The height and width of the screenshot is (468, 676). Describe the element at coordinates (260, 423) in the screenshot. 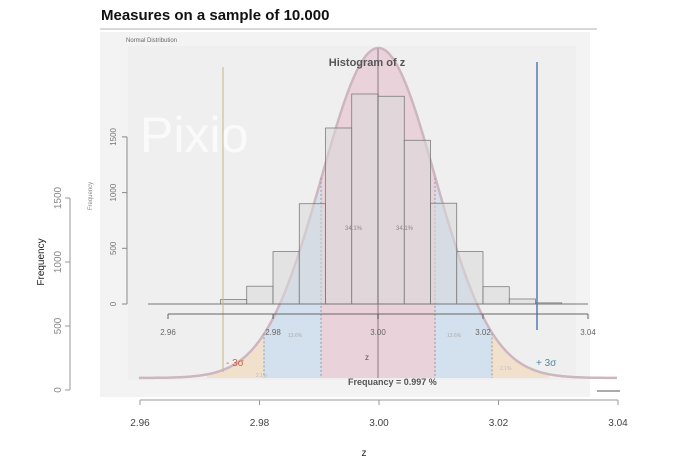

I see `outer-x-tick-label: 2.98` at that location.